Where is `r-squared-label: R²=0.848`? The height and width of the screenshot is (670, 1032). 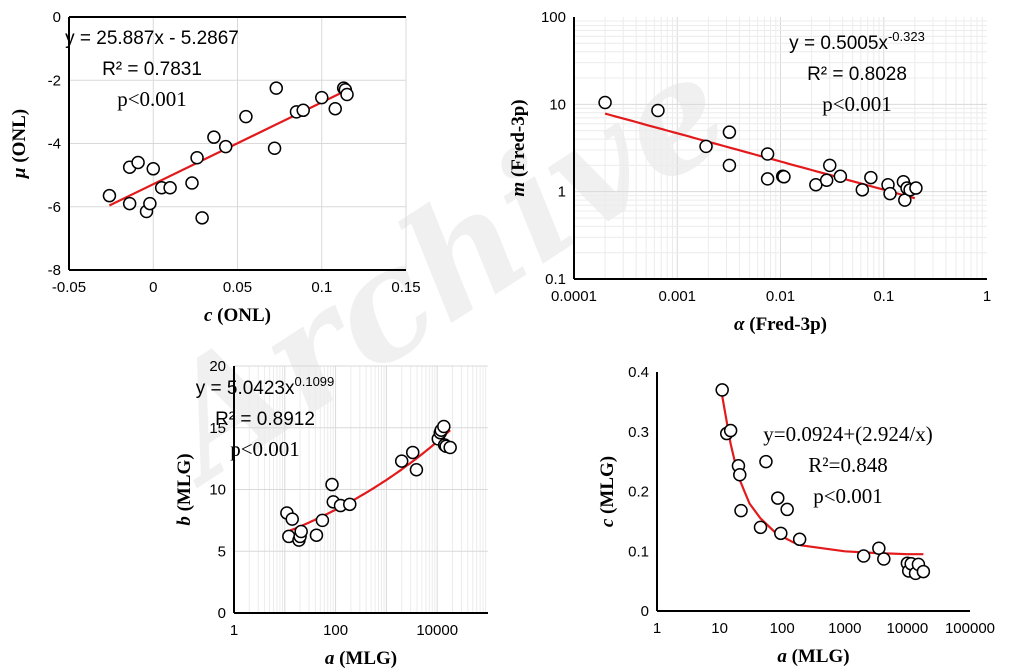 r-squared-label: R²=0.848 is located at coordinates (847, 465).